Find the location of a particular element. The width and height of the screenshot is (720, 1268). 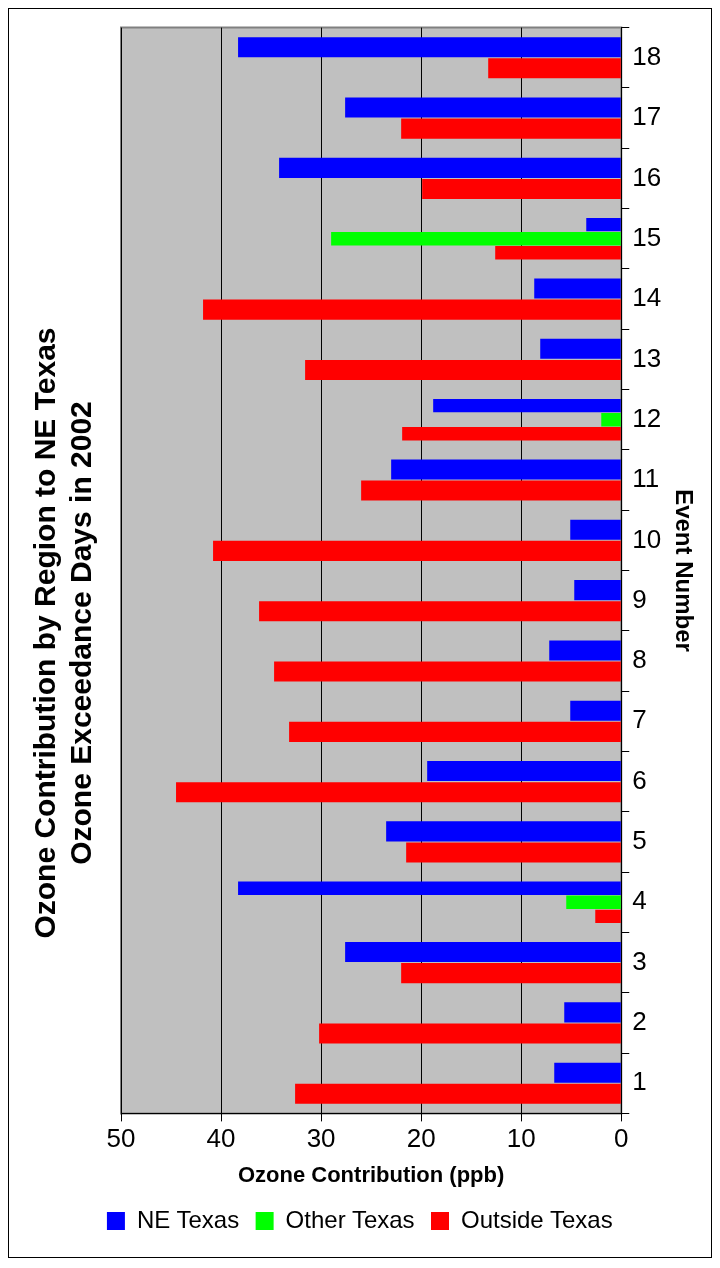

y-tick-label: 17 is located at coordinates (647, 116).